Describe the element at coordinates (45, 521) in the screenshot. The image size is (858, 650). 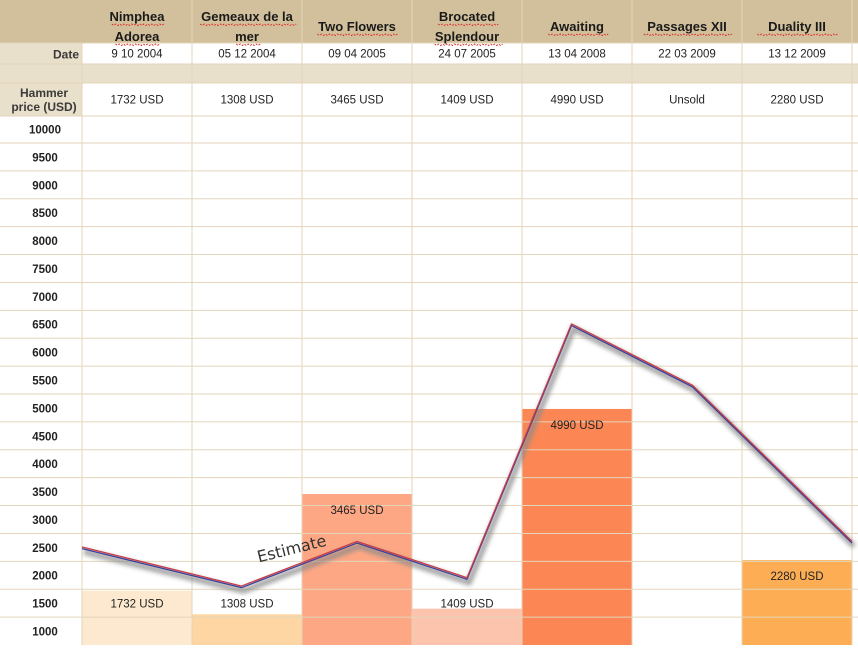
I see `y-tick-label: 3000` at that location.